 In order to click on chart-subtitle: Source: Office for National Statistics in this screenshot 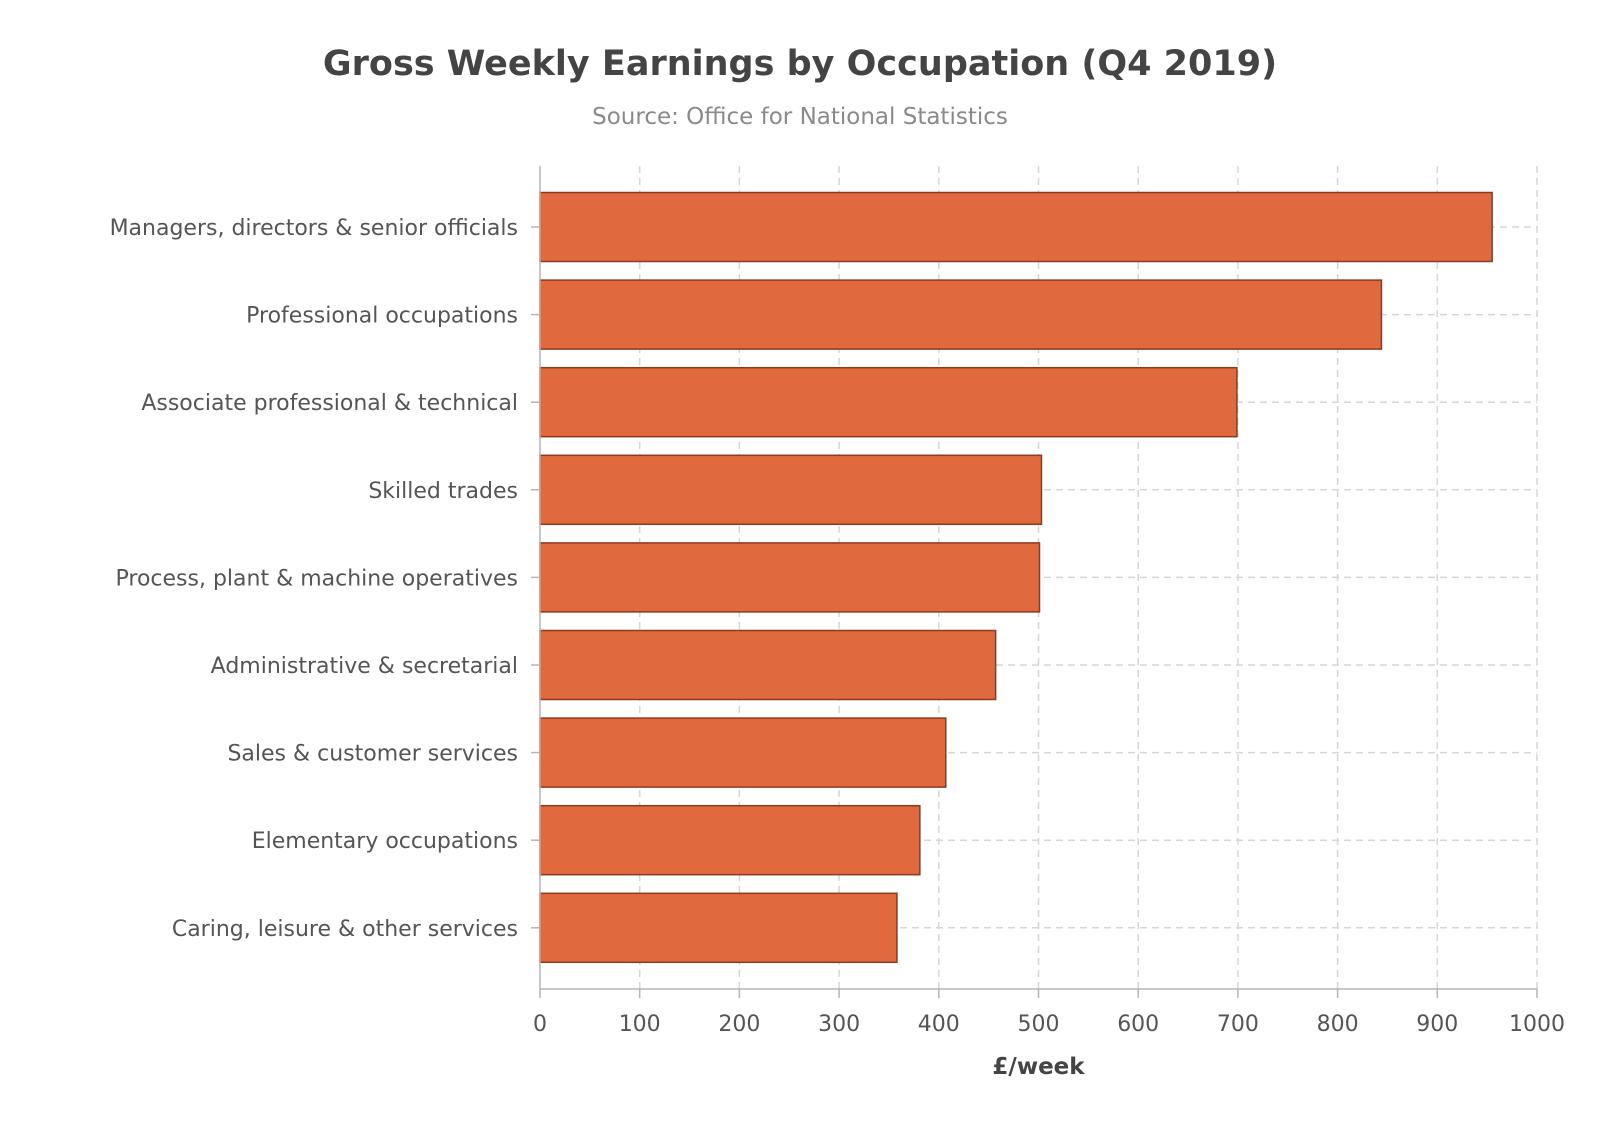, I will do `click(800, 117)`.